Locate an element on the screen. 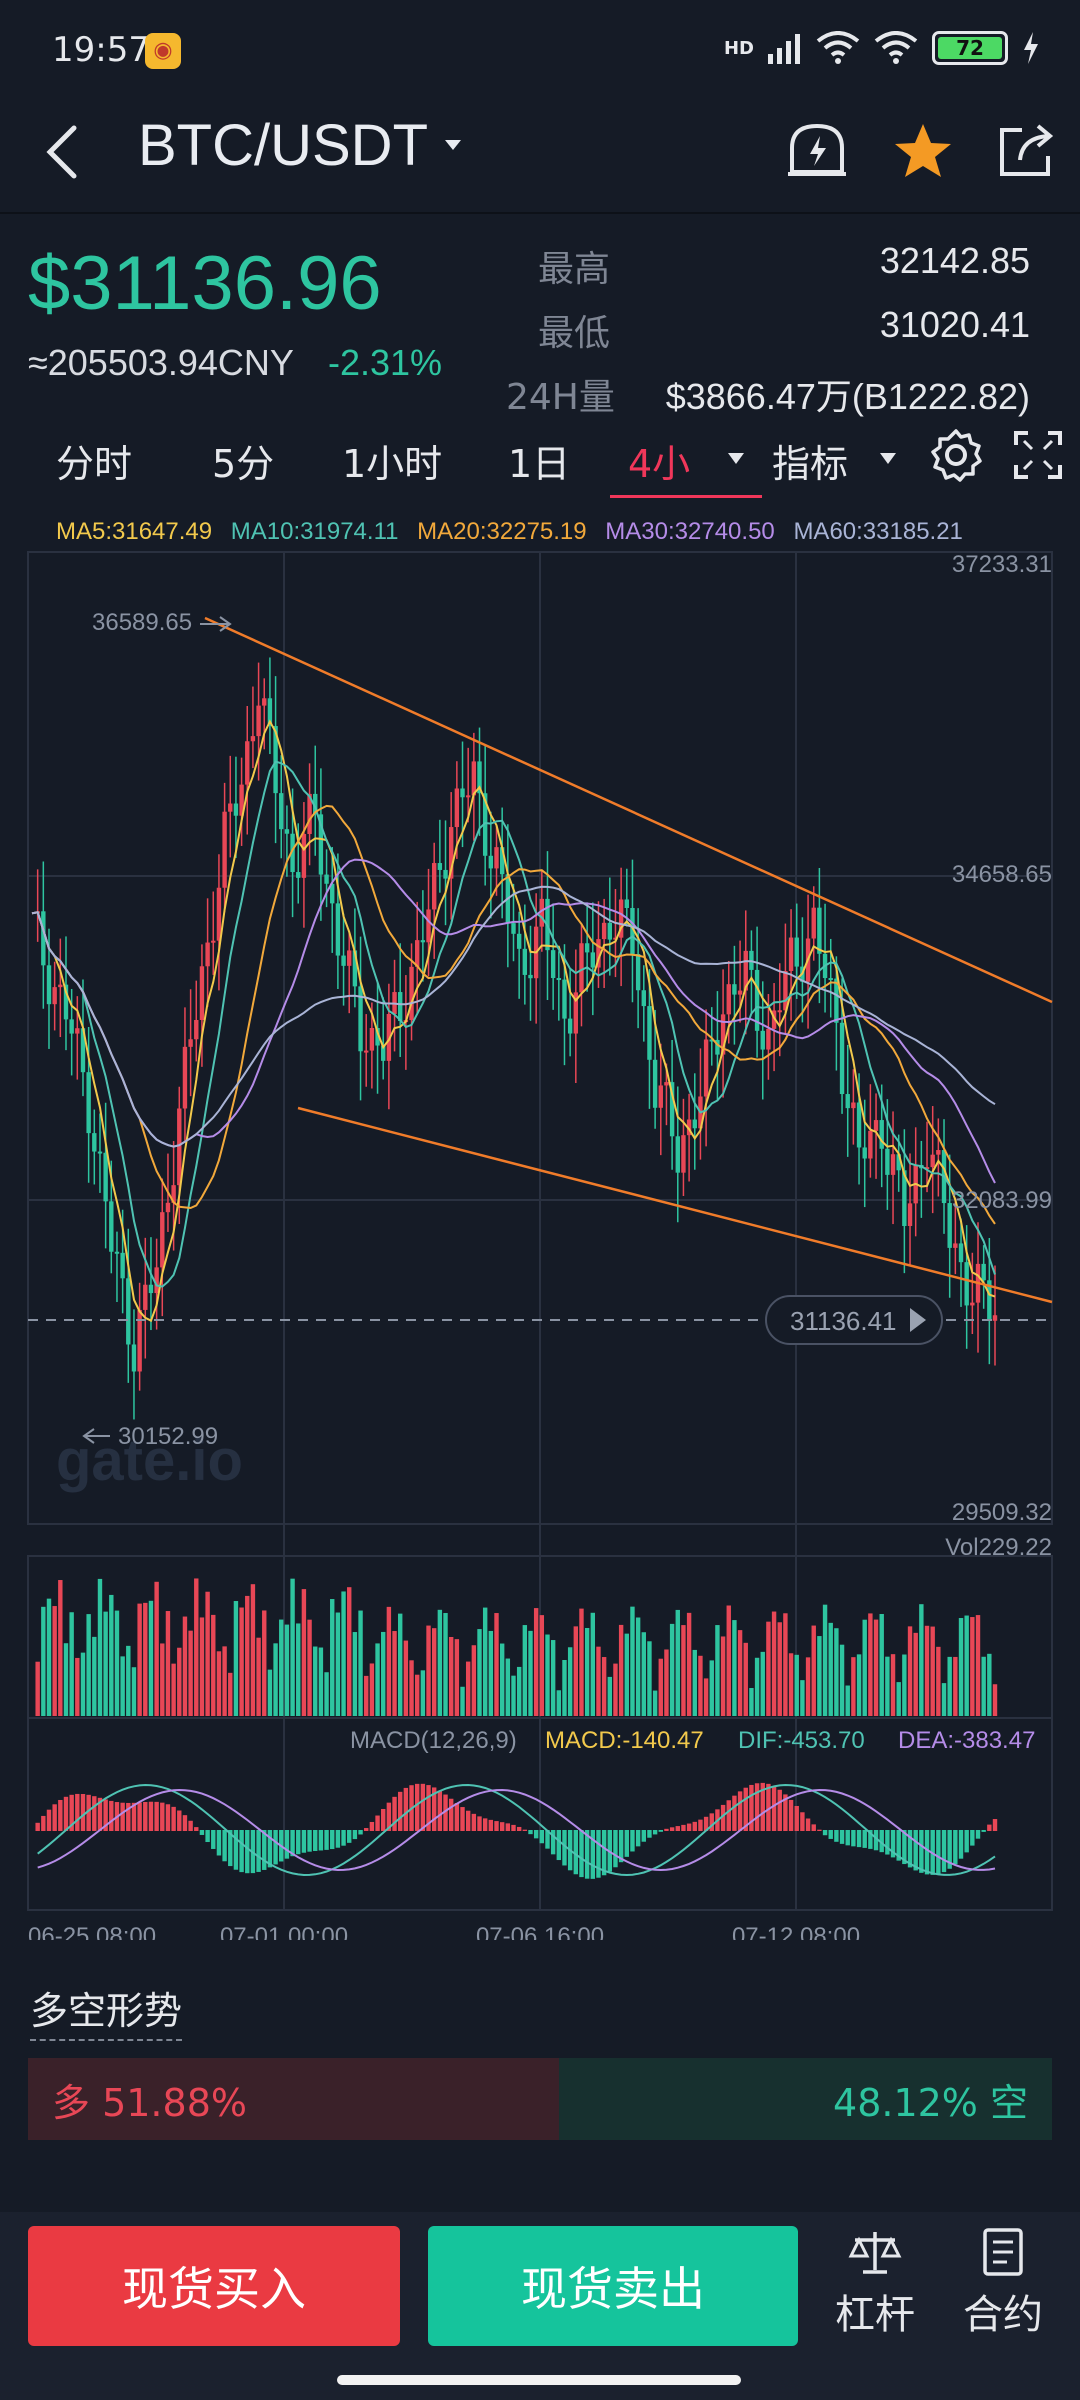 The height and width of the screenshot is (2400, 1080). last-price-tag is located at coordinates (854, 1320).